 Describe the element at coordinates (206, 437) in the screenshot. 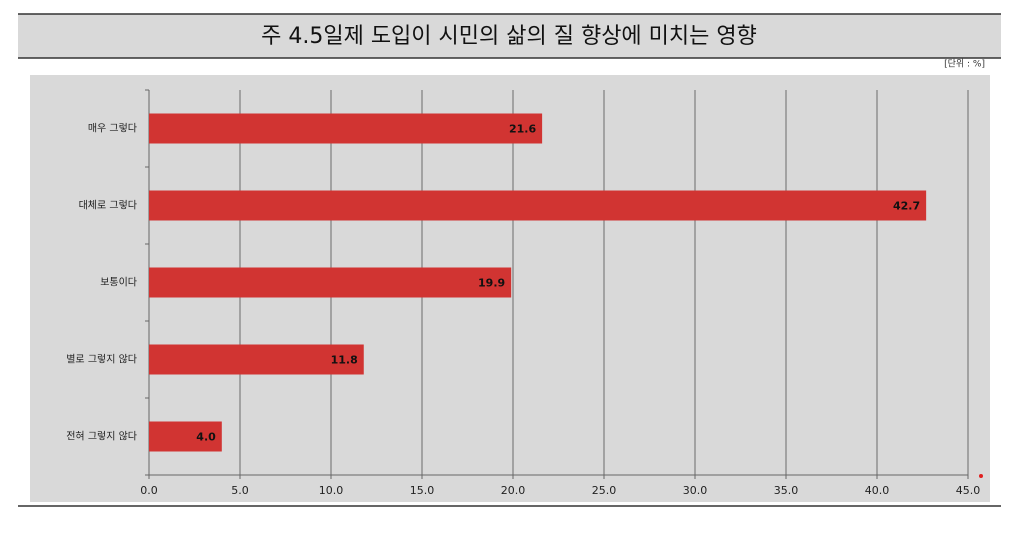

I see `value-label: 4.0` at that location.